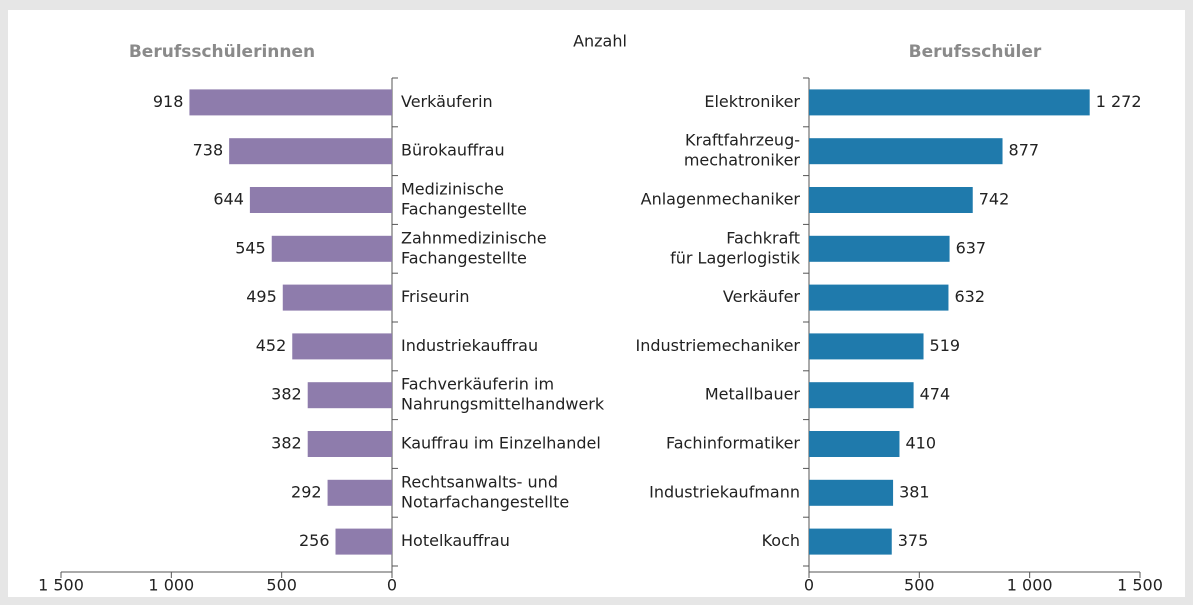 Image resolution: width=1193 pixels, height=605 pixels. Describe the element at coordinates (735, 257) in the screenshot. I see `category-label: für Lagerlogistik` at that location.